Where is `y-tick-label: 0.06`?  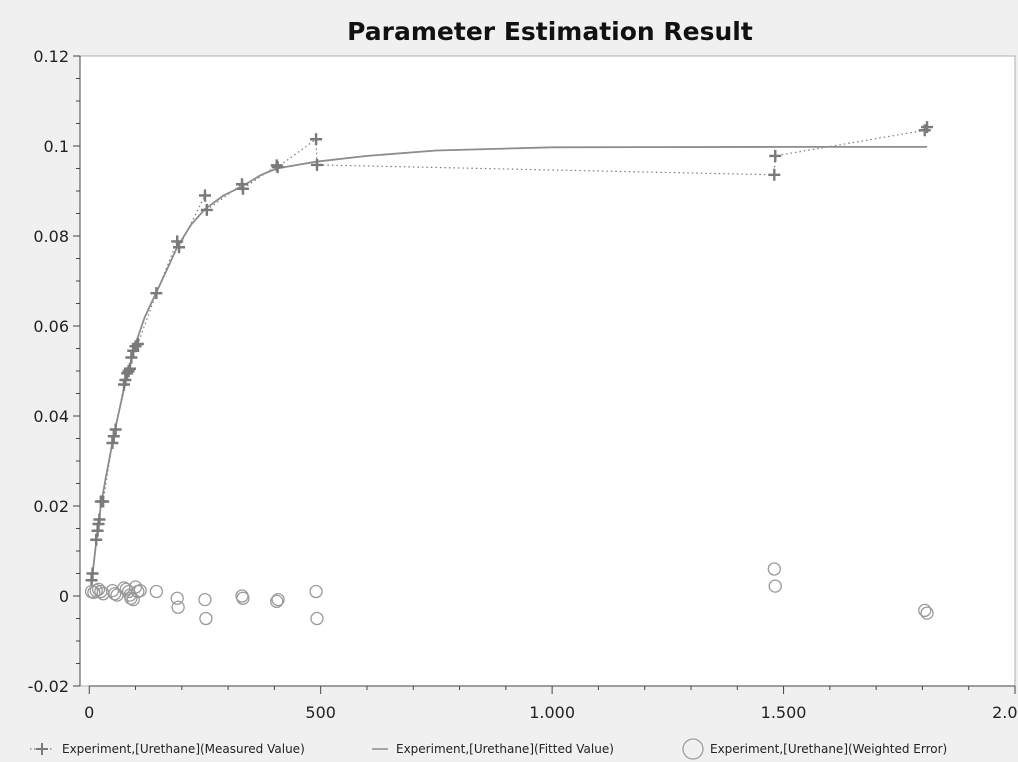 y-tick-label: 0.06 is located at coordinates (51, 326).